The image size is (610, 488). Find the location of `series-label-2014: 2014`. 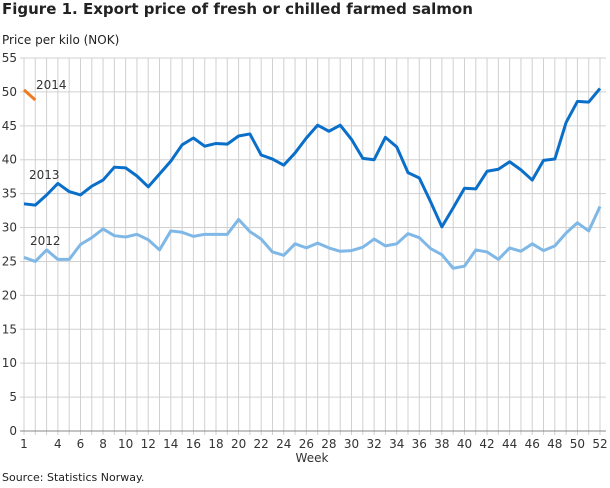

series-label-2014: 2014 is located at coordinates (51, 85).